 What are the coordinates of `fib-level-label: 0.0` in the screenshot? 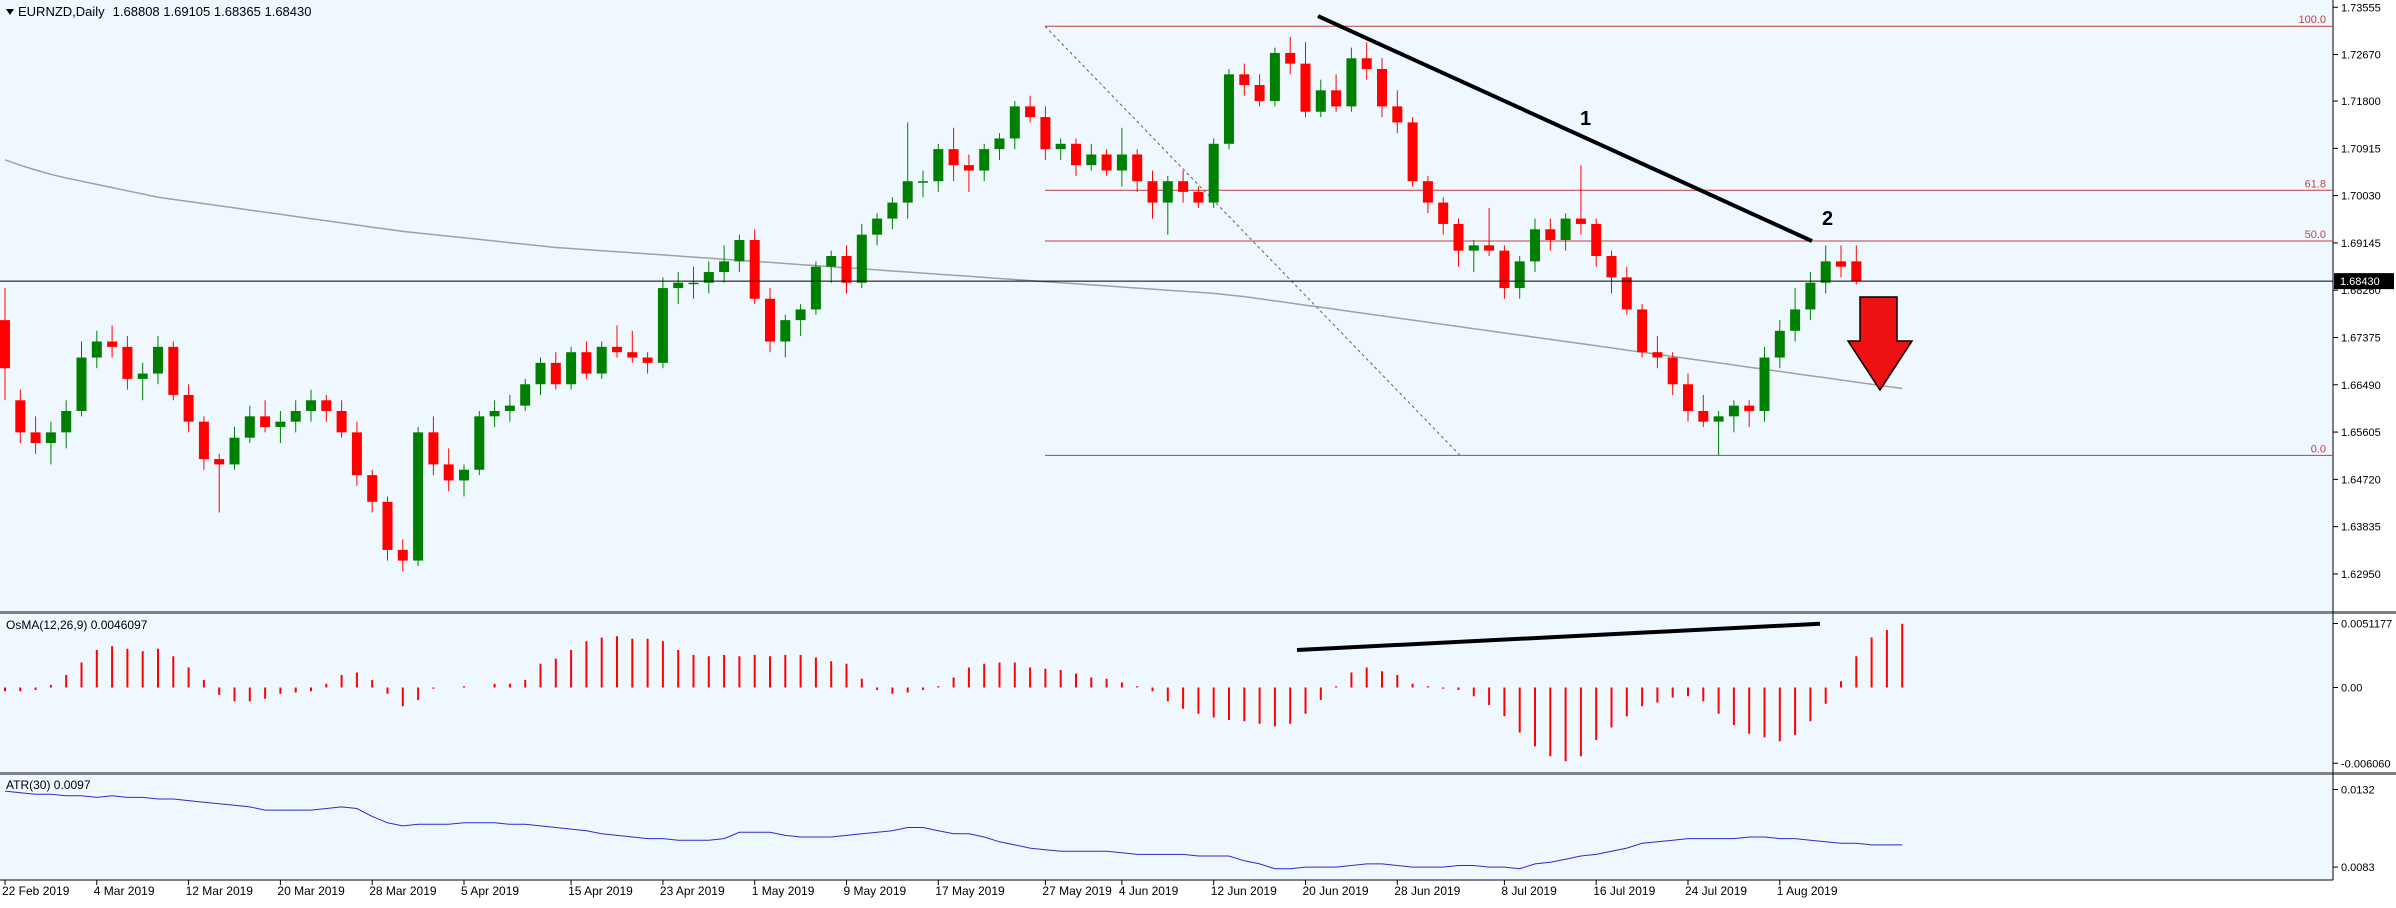 It's located at (2318, 449).